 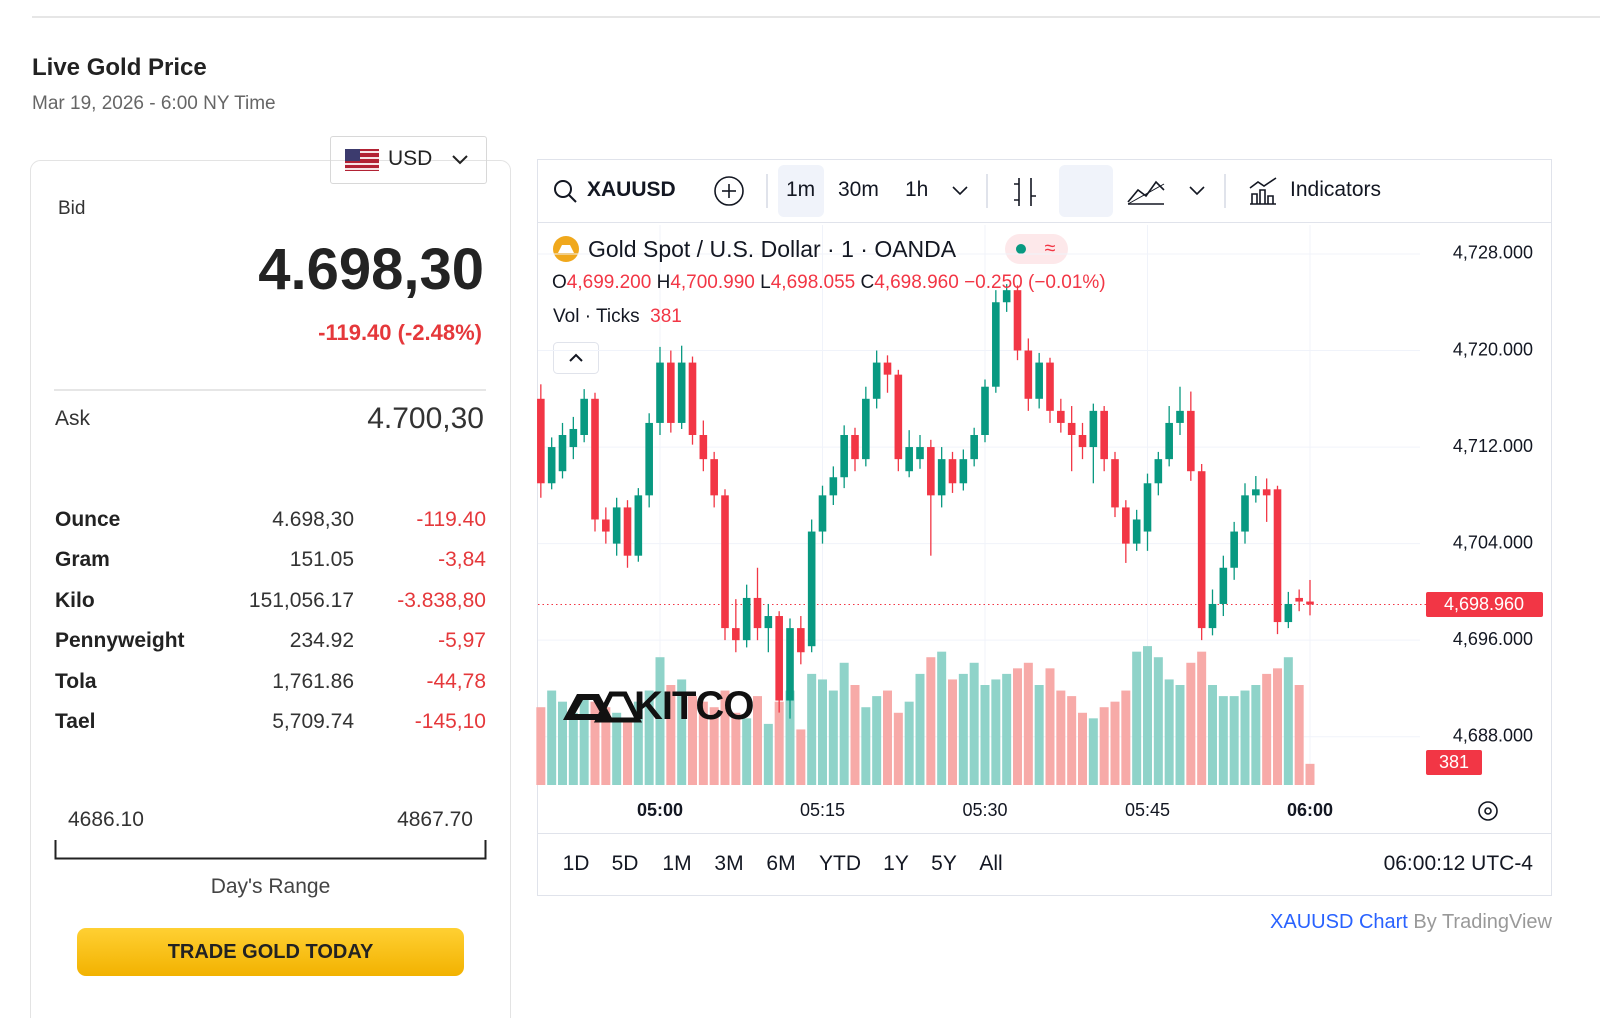 I want to click on unit-change: -119.40, so click(x=451, y=519).